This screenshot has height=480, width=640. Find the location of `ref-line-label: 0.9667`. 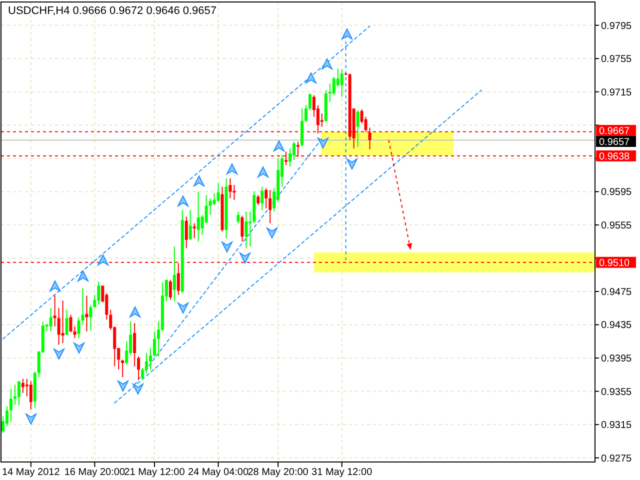

ref-line-label: 0.9667 is located at coordinates (614, 131).